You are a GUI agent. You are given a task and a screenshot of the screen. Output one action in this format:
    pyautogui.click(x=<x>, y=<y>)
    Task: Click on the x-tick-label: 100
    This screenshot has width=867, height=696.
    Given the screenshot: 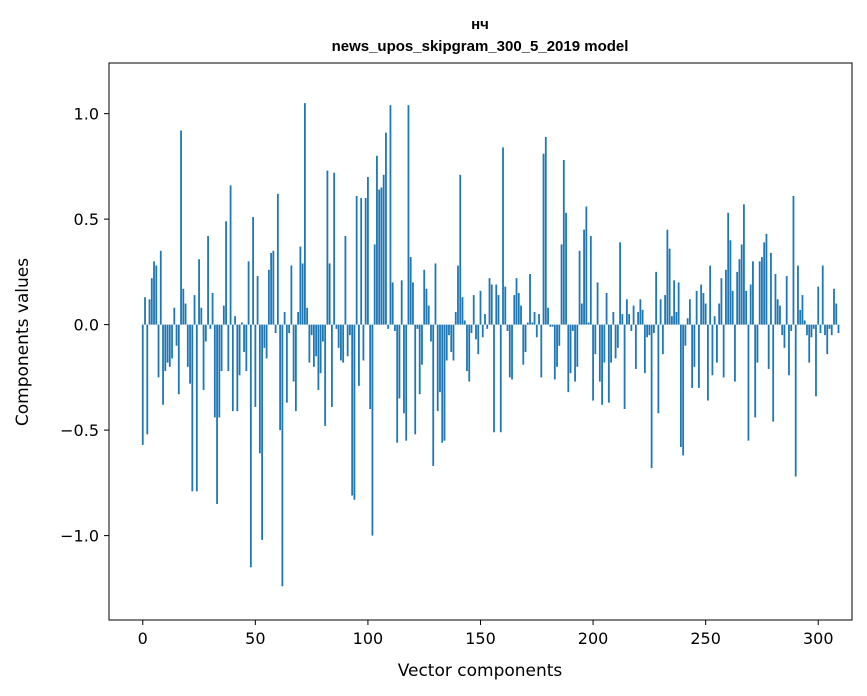 What is the action you would take?
    pyautogui.click(x=368, y=638)
    